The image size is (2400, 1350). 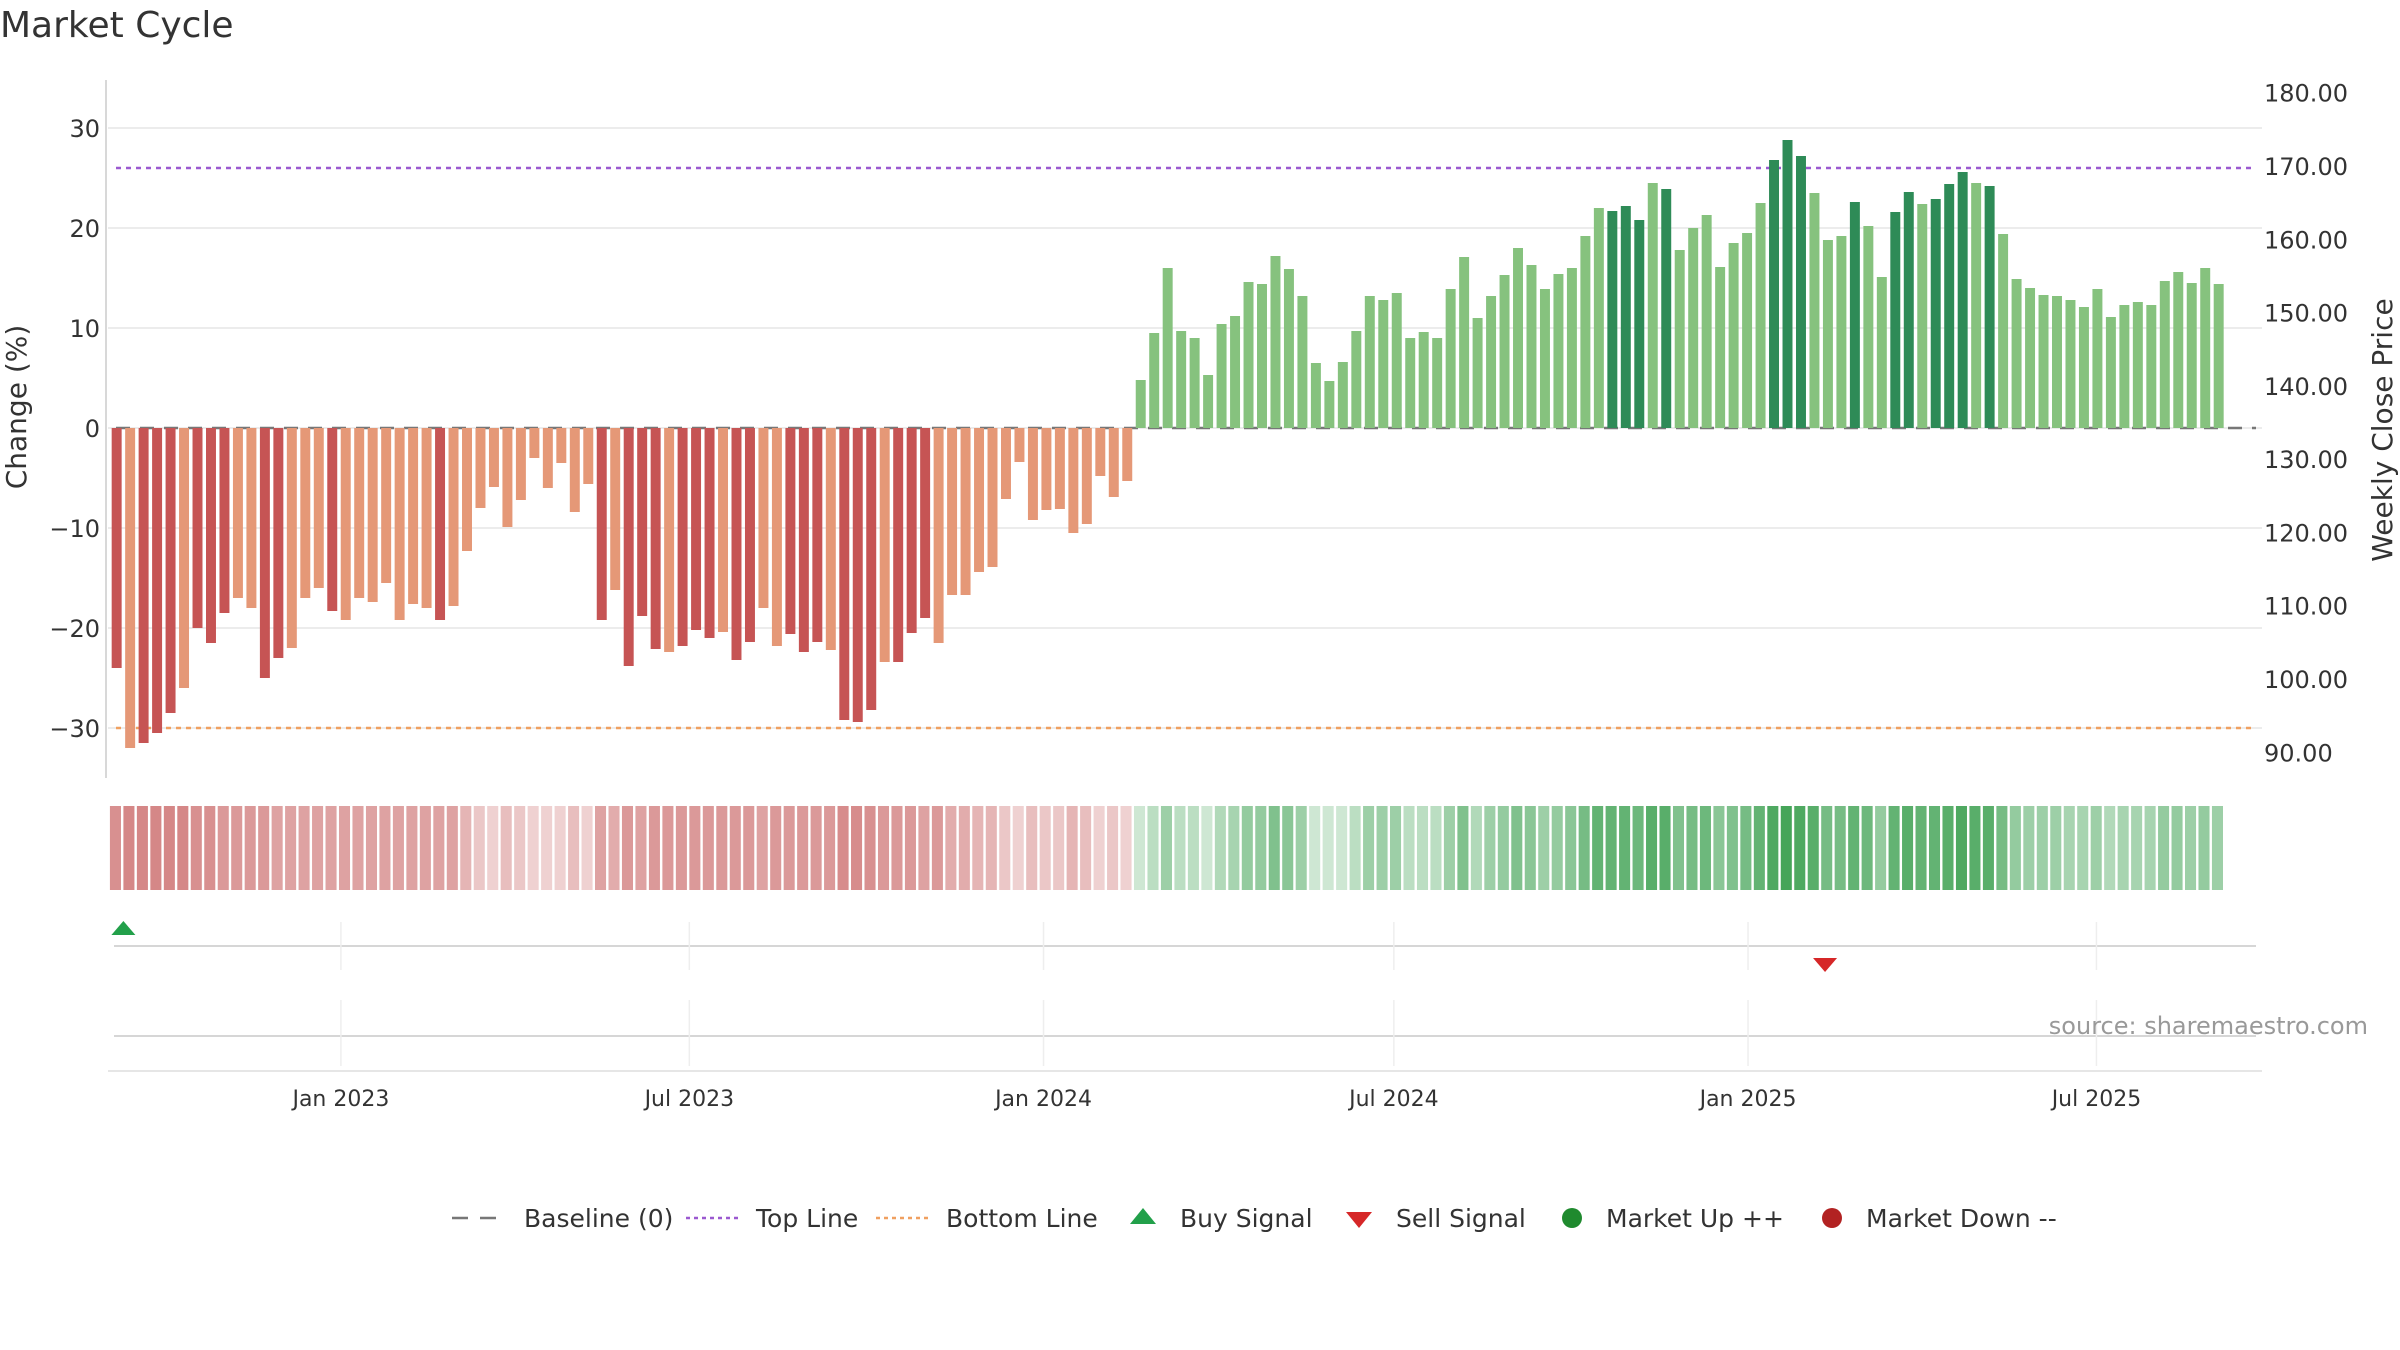 I want to click on x-tick-label: Jan 2023, so click(x=339, y=1099).